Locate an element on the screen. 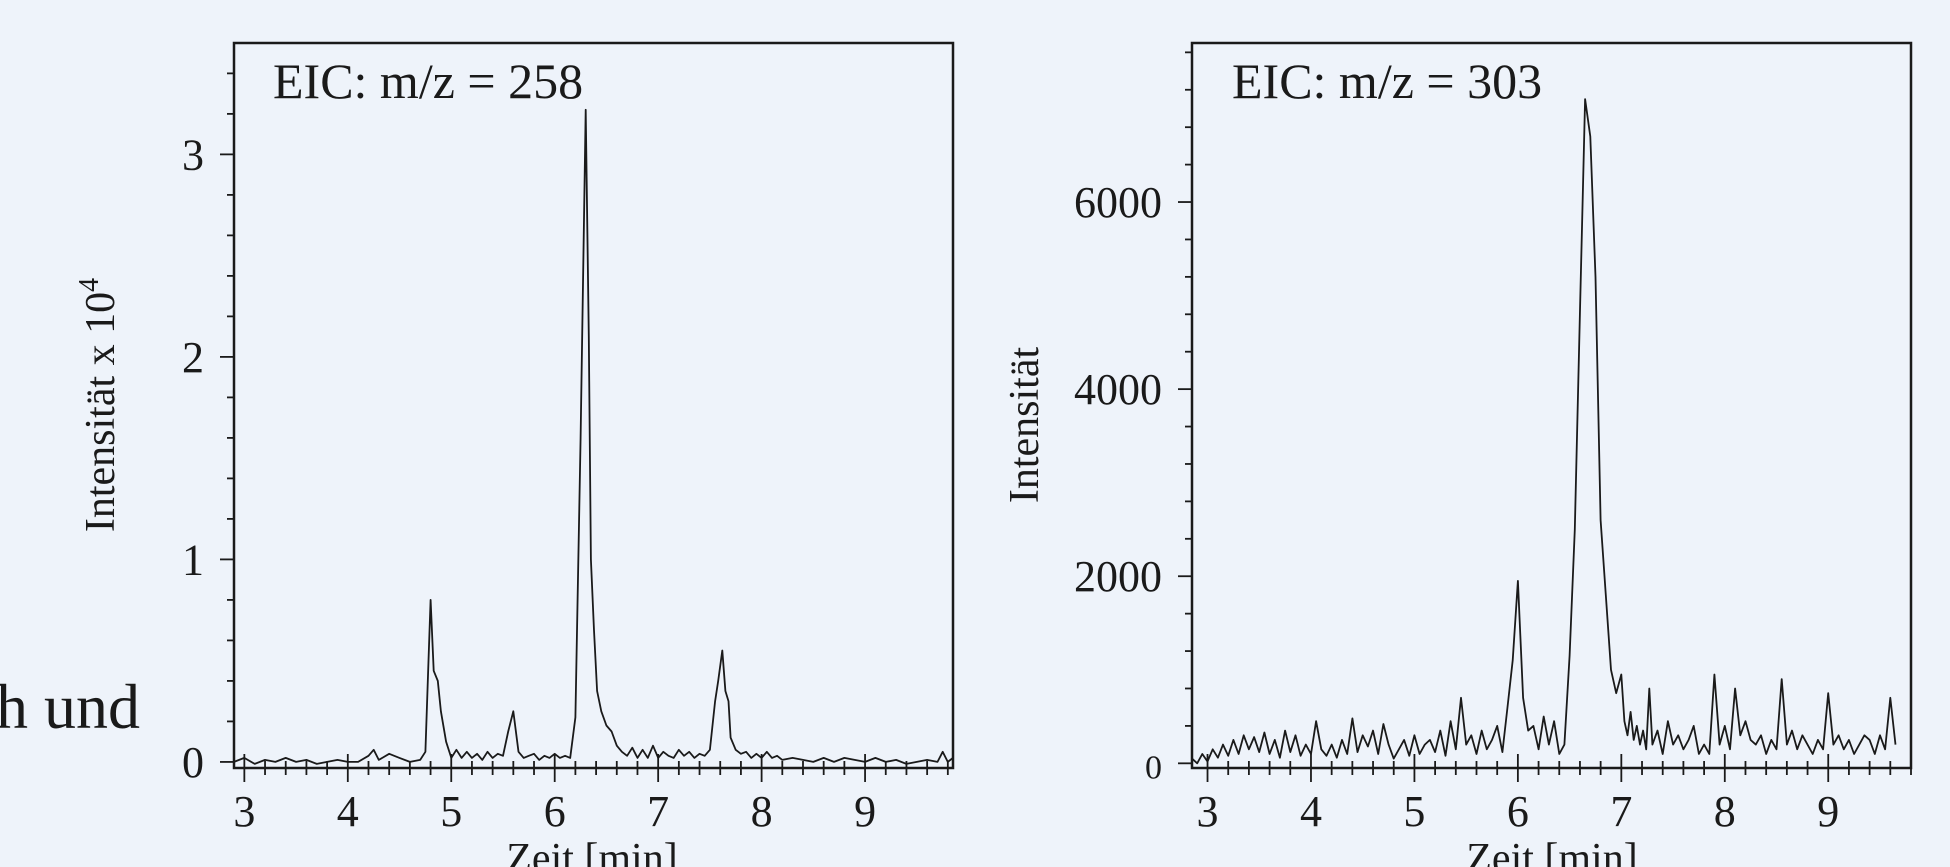 Image resolution: width=1950 pixels, height=867 pixels. y-ticks: 0 1 2 3 is located at coordinates (208, 429).